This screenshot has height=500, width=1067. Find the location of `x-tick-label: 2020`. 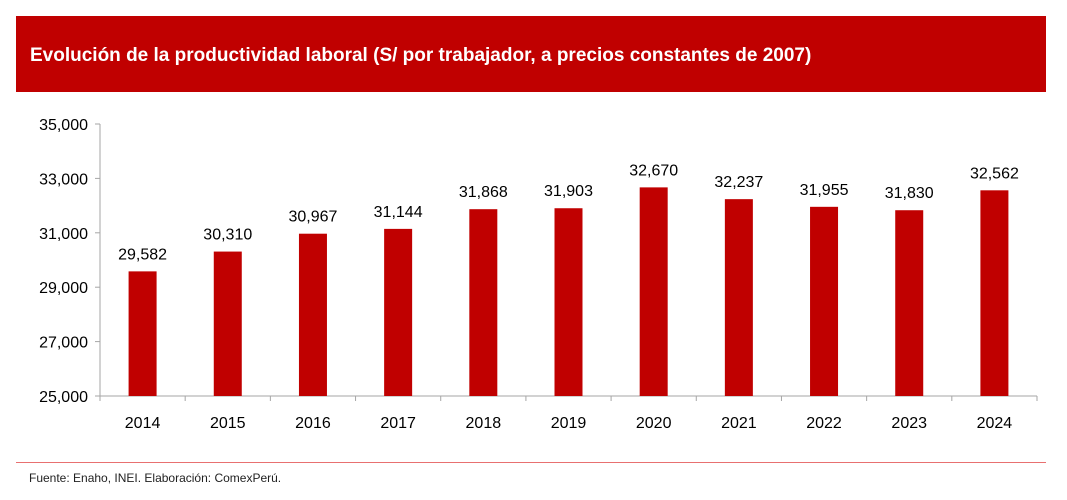

x-tick-label: 2020 is located at coordinates (654, 423).